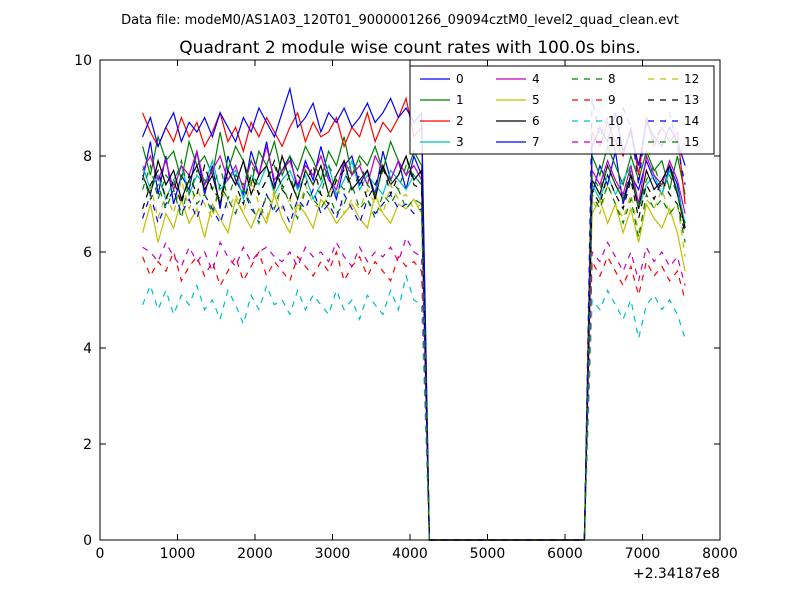 Image resolution: width=800 pixels, height=600 pixels. What do you see at coordinates (87, 157) in the screenshot?
I see `y-tick-label: 8` at bounding box center [87, 157].